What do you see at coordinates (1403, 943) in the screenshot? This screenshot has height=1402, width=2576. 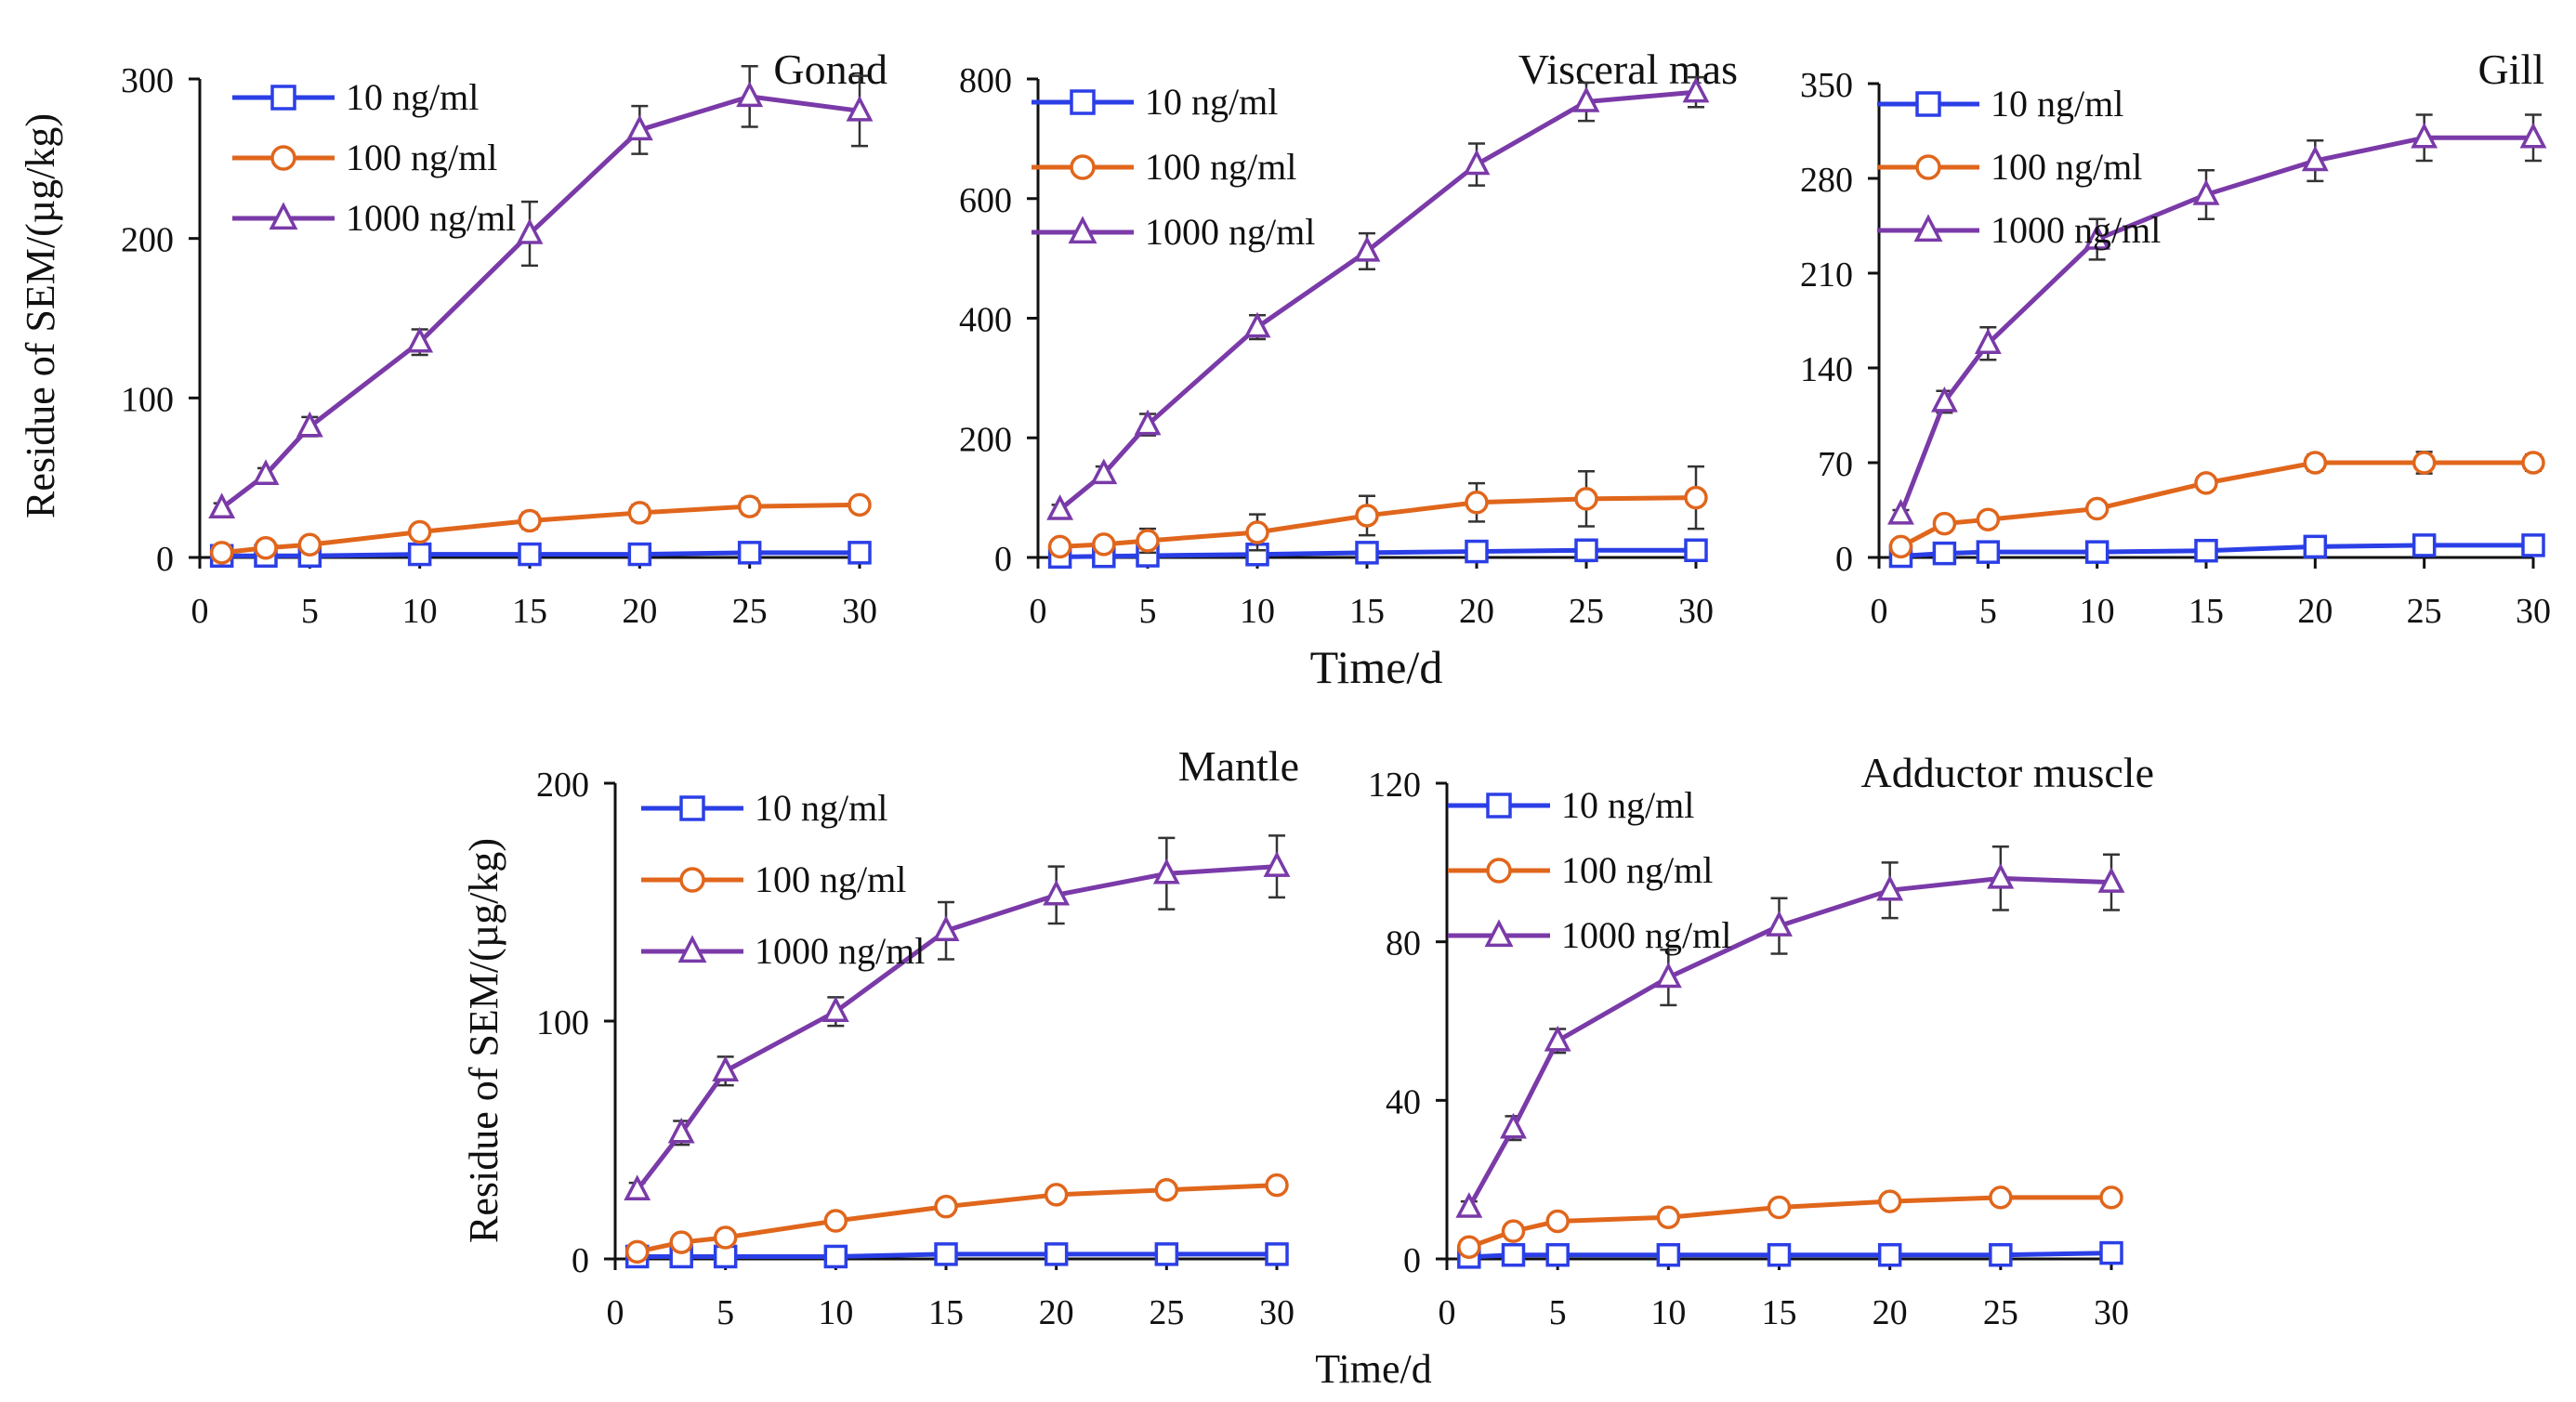 I see `y-tick-label: 80` at bounding box center [1403, 943].